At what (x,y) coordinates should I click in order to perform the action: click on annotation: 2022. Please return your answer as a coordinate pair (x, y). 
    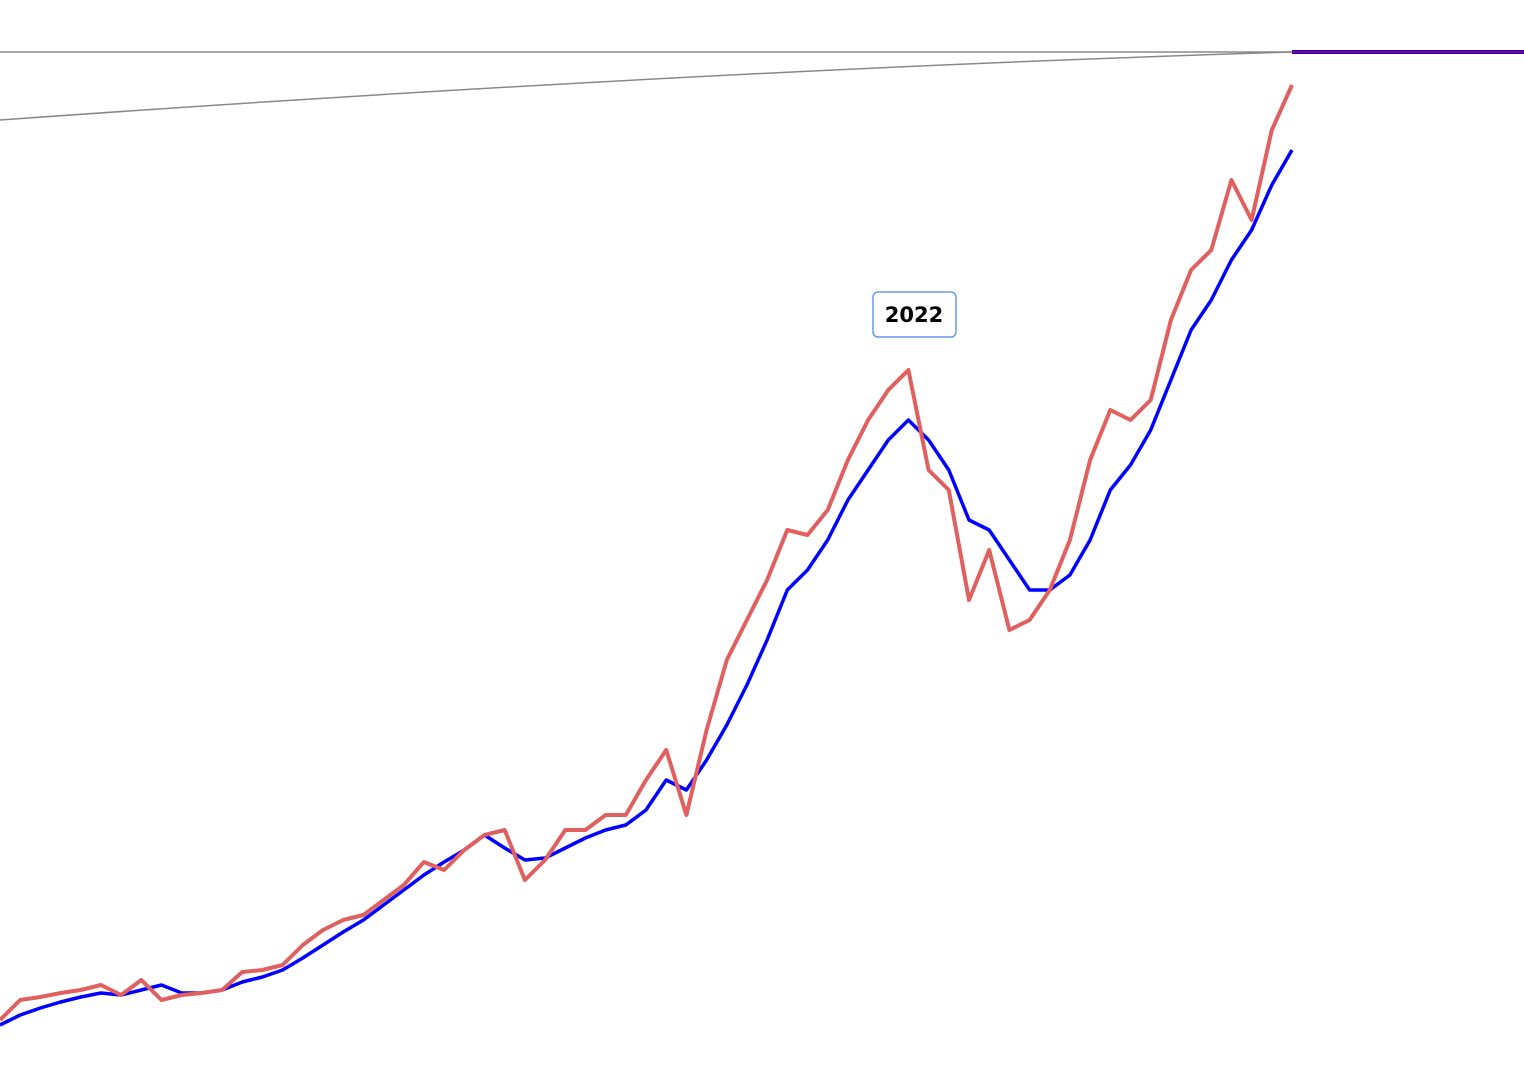
    Looking at the image, I should click on (914, 315).